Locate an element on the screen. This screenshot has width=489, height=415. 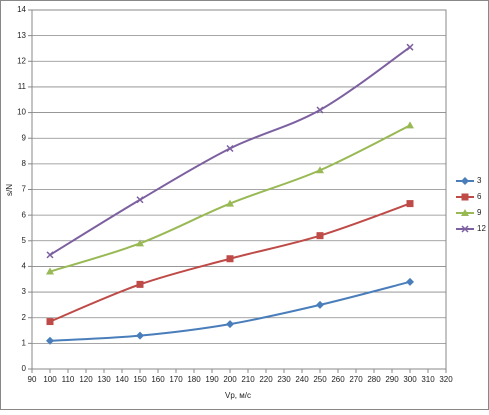
x-tick-label: 240 is located at coordinates (302, 379).